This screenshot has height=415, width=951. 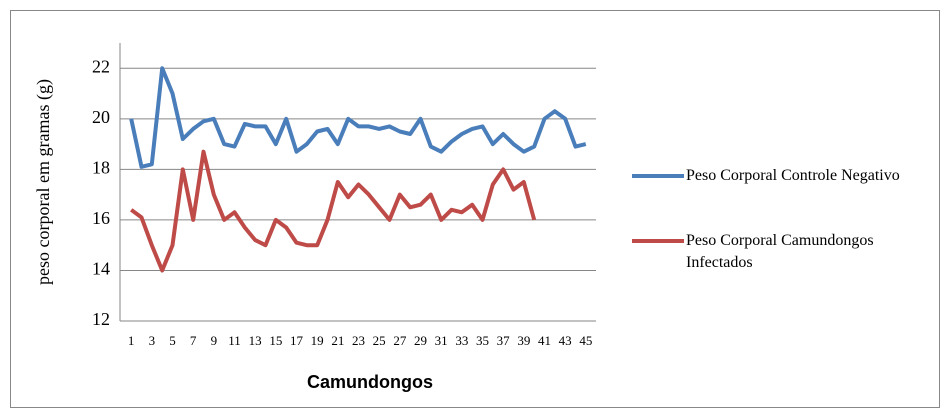 I want to click on x-tick-label: 19, so click(x=317, y=340).